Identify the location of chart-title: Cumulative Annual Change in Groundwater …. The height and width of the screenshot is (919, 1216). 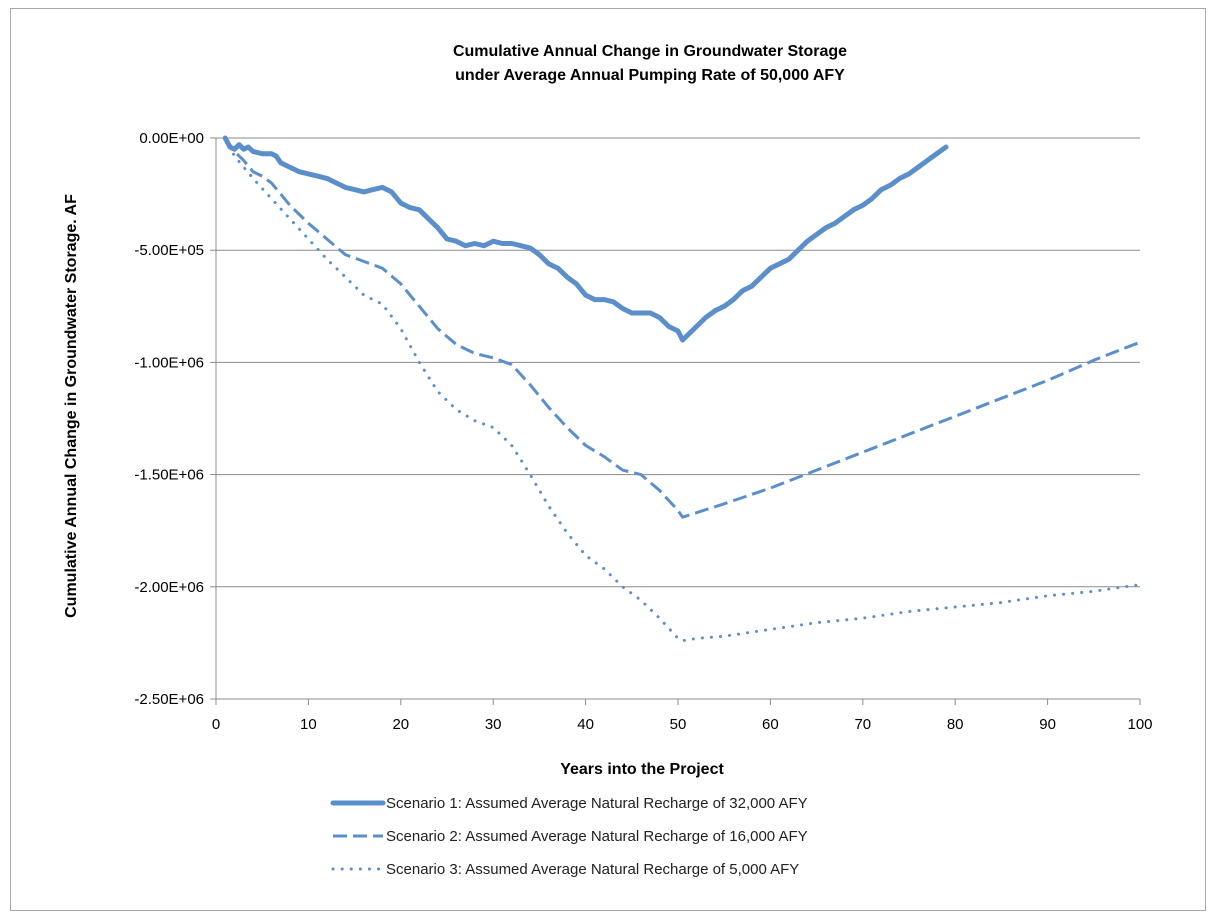
(650, 51).